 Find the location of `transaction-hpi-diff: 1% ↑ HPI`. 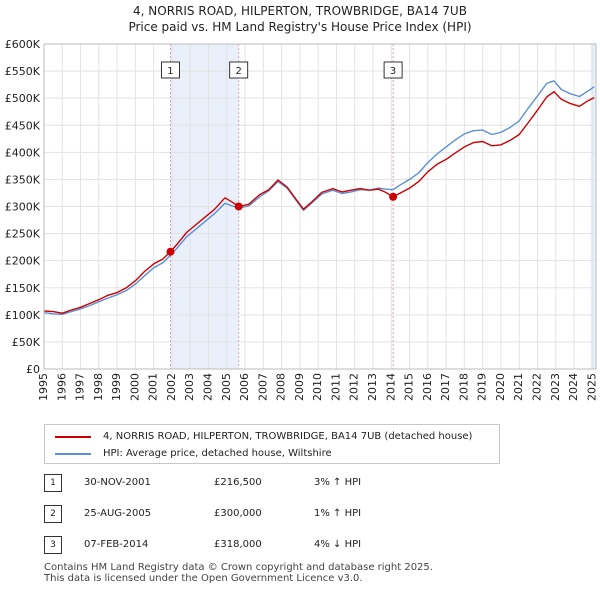

transaction-hpi-diff: 1% ↑ HPI is located at coordinates (338, 513).